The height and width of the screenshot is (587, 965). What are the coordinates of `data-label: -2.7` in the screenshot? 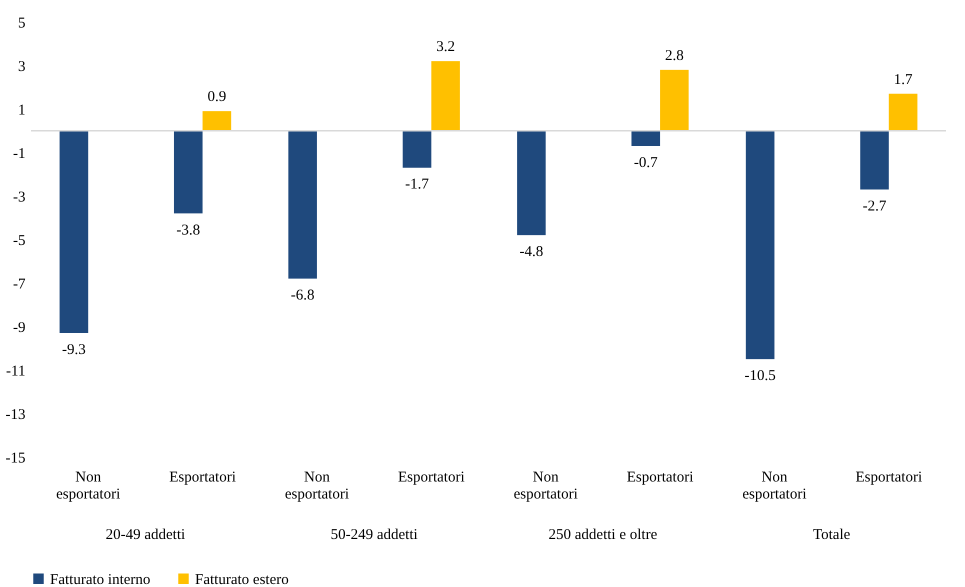 It's located at (874, 206).